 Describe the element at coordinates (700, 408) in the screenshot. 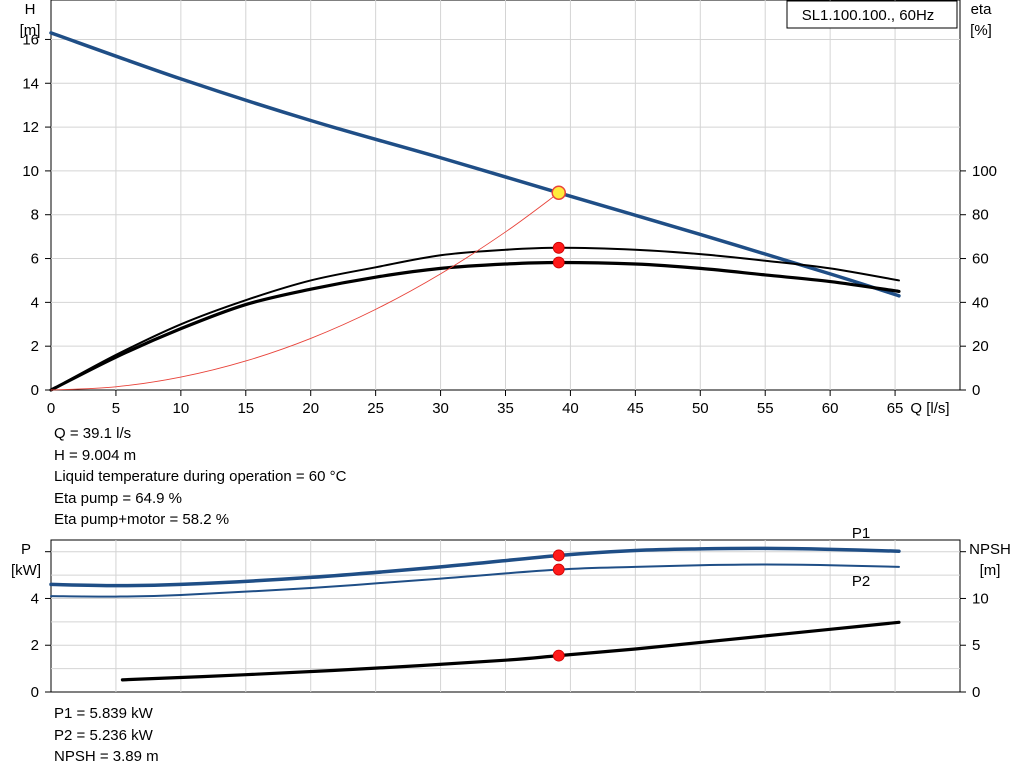

I see `x-tick-label: 50` at that location.